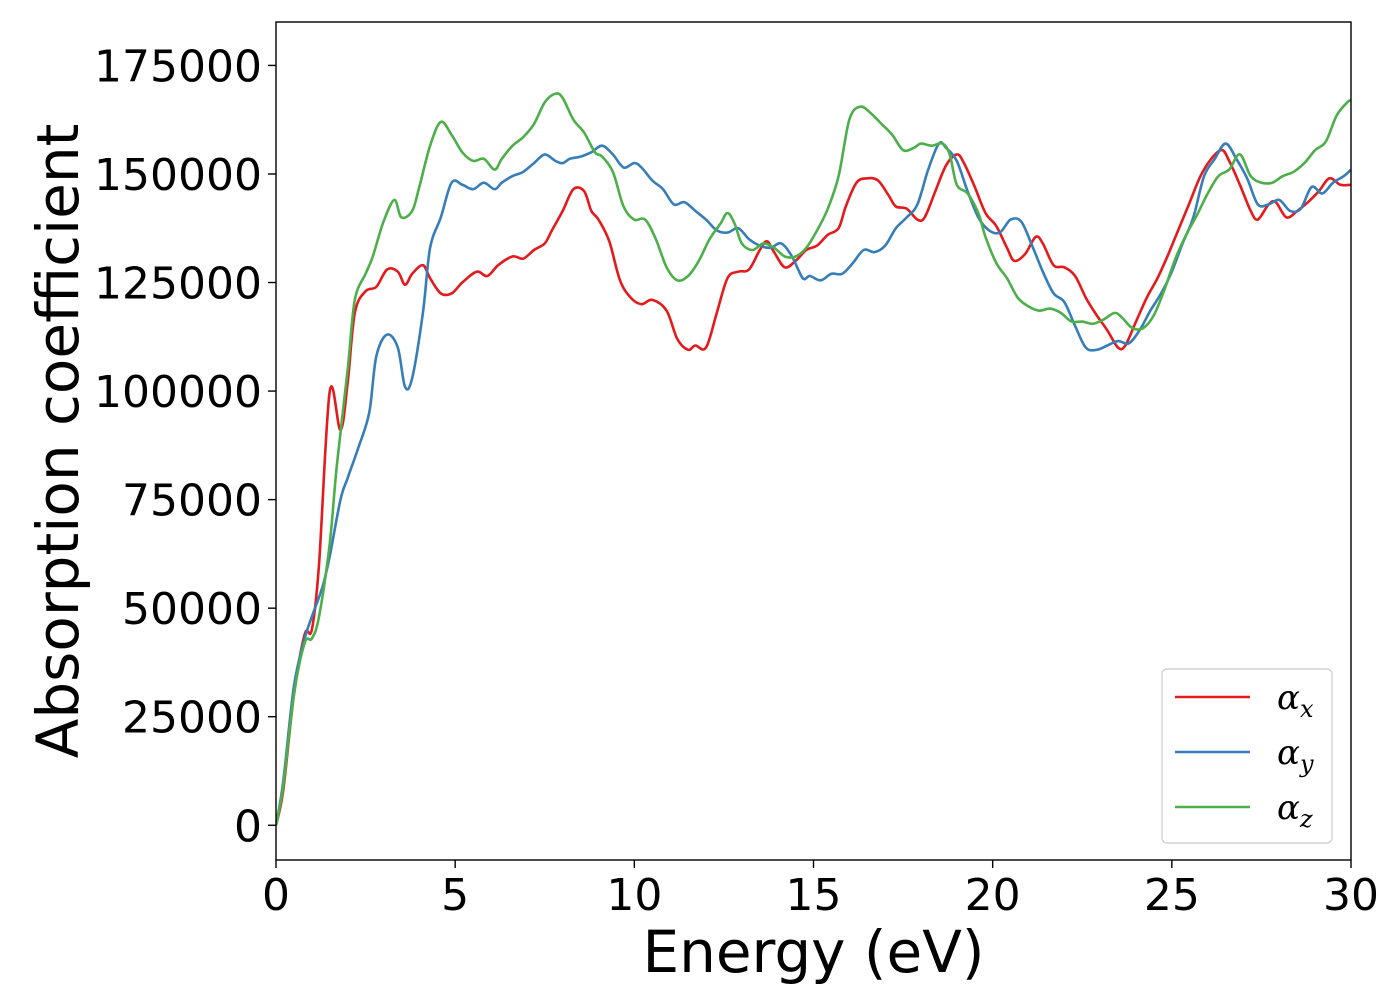  What do you see at coordinates (192, 609) in the screenshot?
I see `y-tick-label: 50000` at bounding box center [192, 609].